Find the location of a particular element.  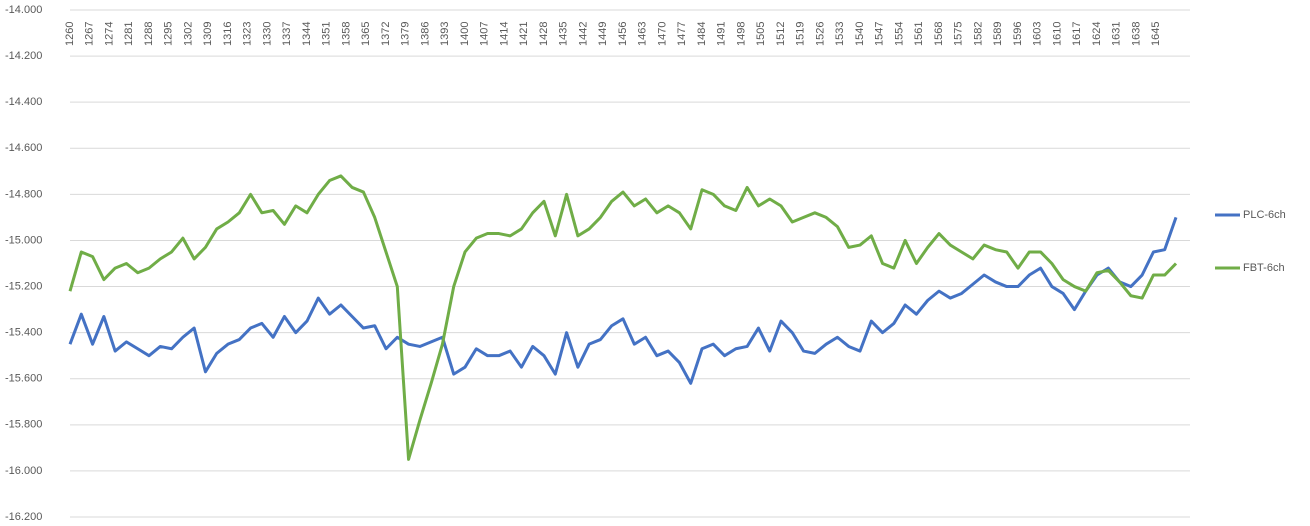

x-tick-label: 1393 is located at coordinates (445, 34).